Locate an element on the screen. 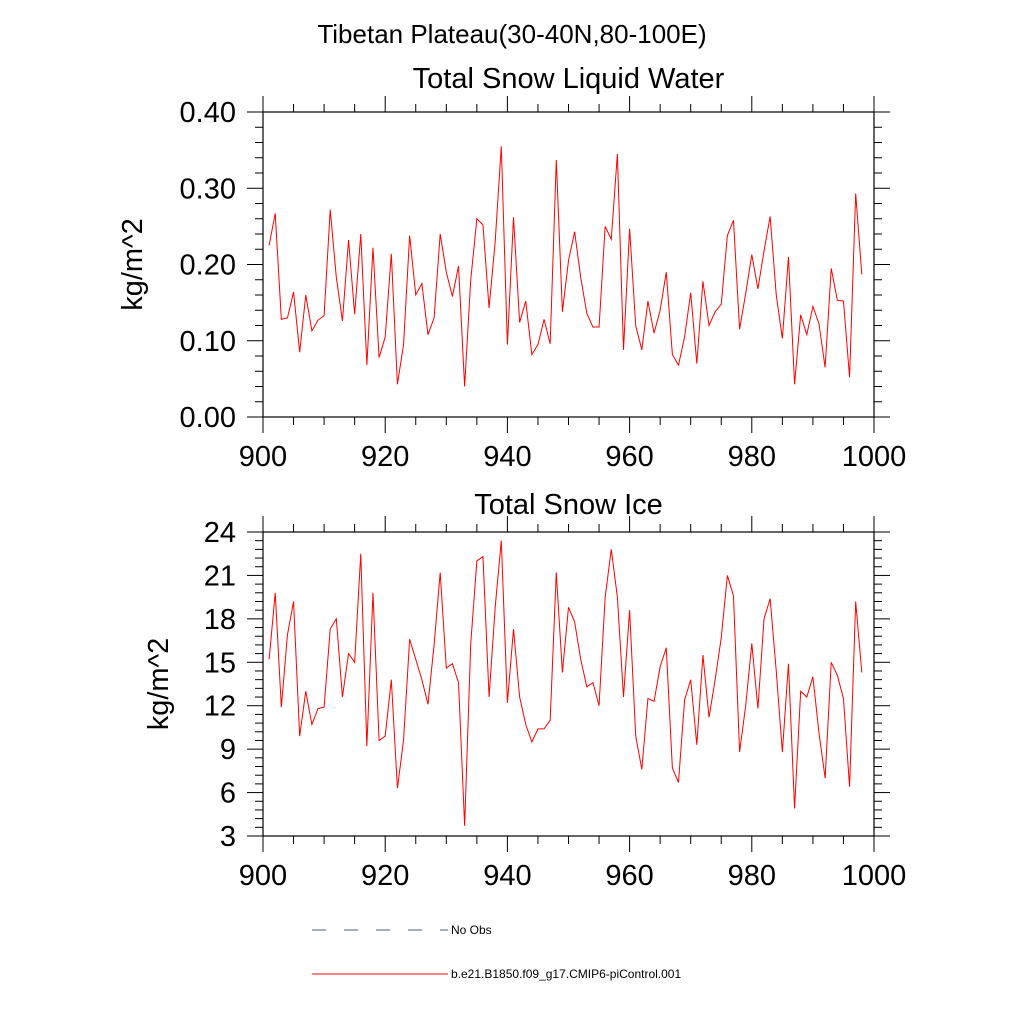 The image size is (1024, 1029). x-tick-label-snow-ice: 980 is located at coordinates (752, 876).